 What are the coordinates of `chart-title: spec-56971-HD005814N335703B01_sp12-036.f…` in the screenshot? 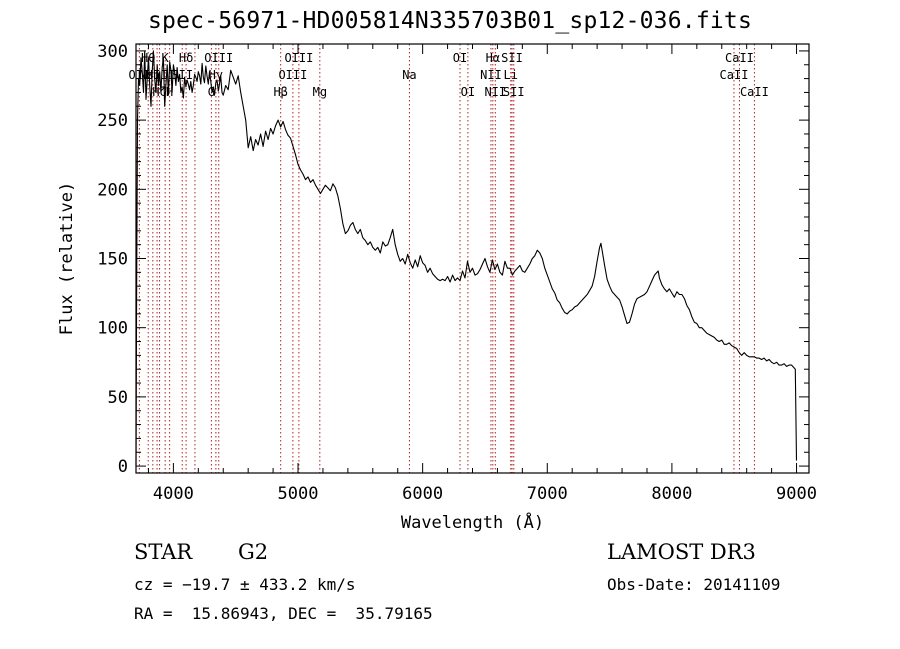 It's located at (450, 21).